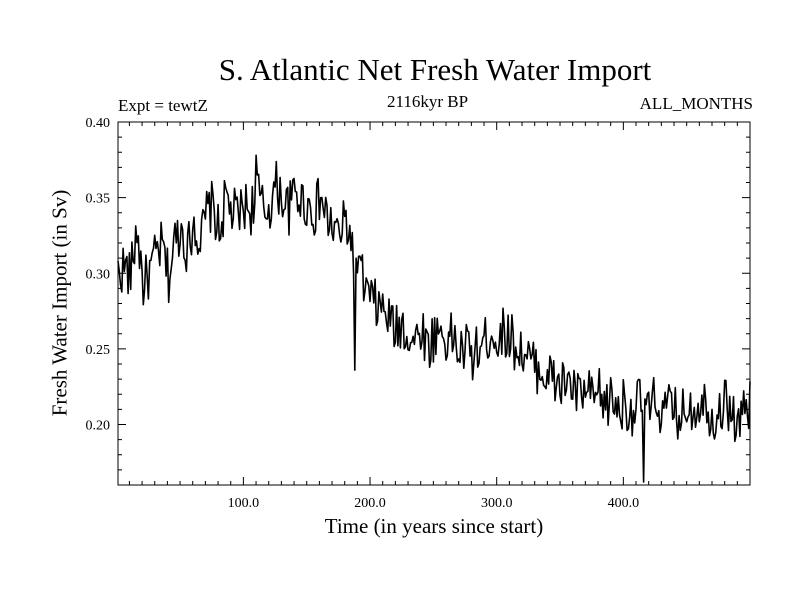 This screenshot has width=800, height=600. I want to click on y-tick-label: 0.25, so click(98, 350).